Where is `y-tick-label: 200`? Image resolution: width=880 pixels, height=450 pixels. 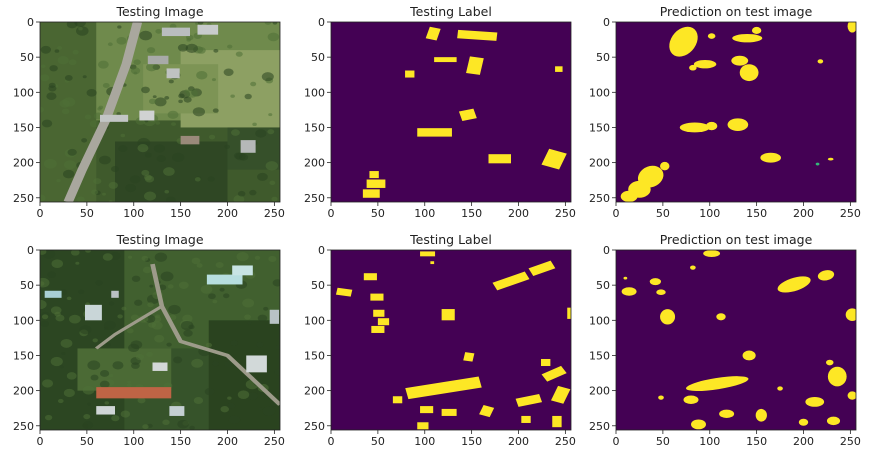
y-tick-label: 200 is located at coordinates (23, 163).